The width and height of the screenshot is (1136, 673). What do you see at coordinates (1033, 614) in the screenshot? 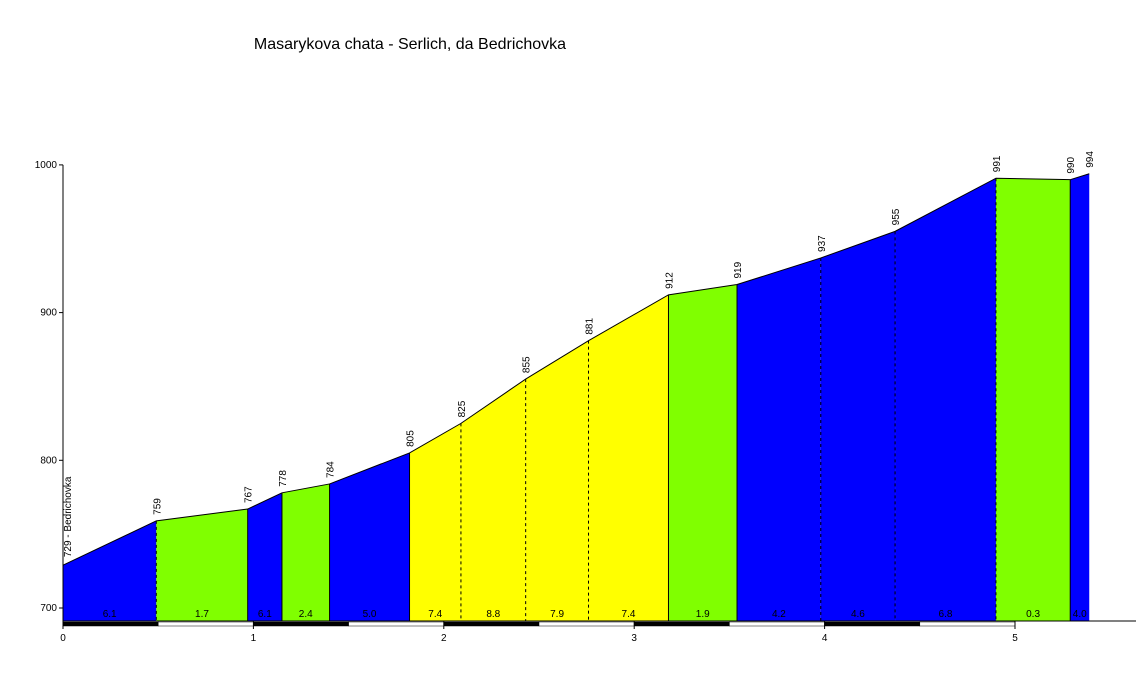
I see `gradient-label: 0.3` at bounding box center [1033, 614].